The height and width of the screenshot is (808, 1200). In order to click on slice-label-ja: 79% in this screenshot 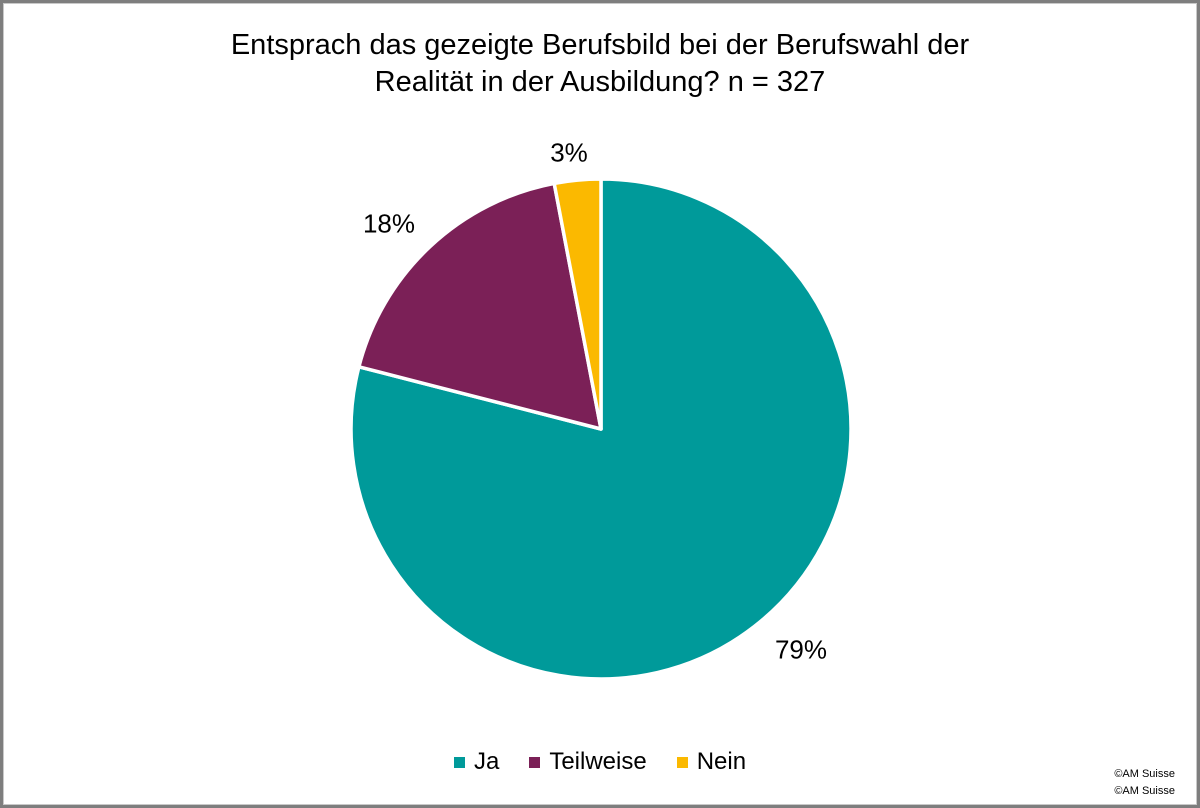, I will do `click(801, 649)`.